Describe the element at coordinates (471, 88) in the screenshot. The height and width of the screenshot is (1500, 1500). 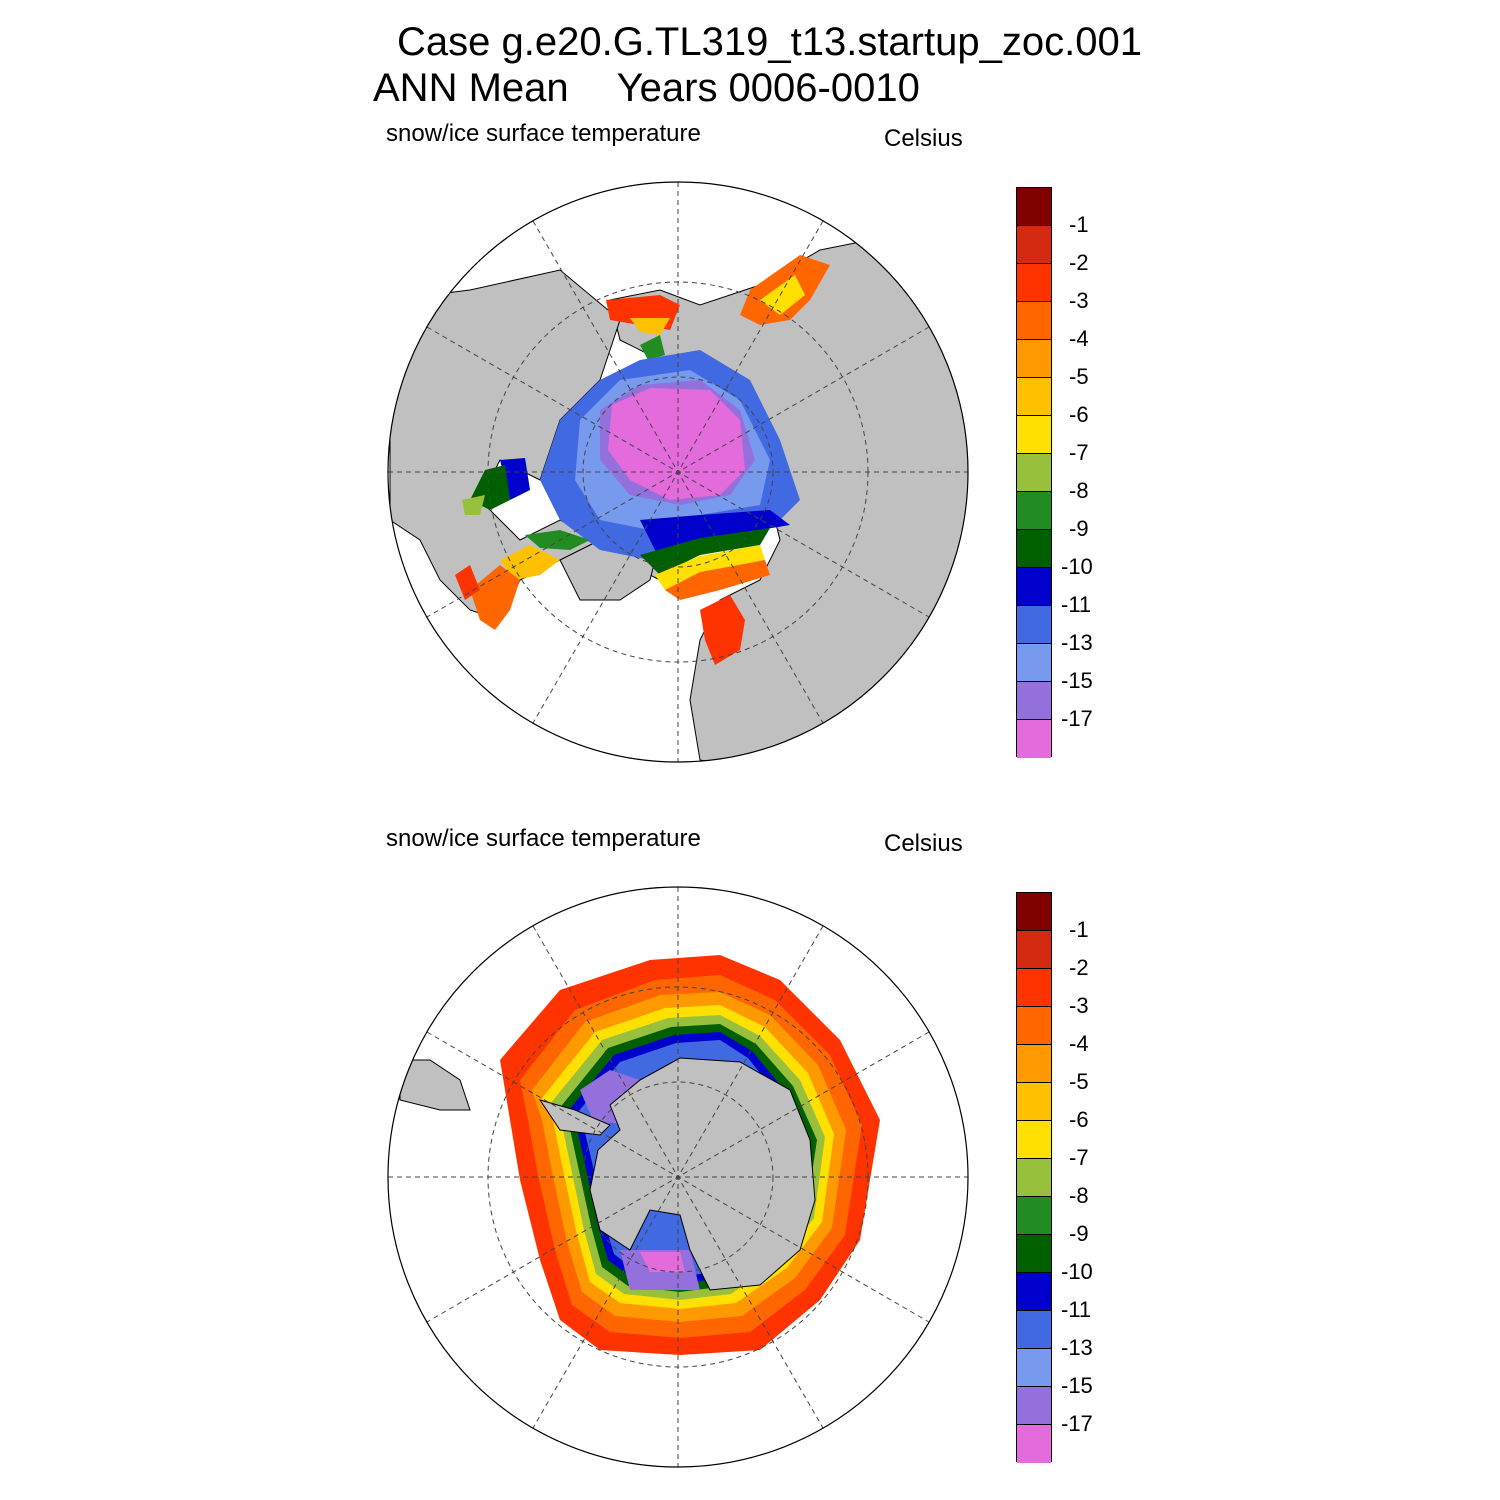
I see `season-label: ANN Mean` at that location.